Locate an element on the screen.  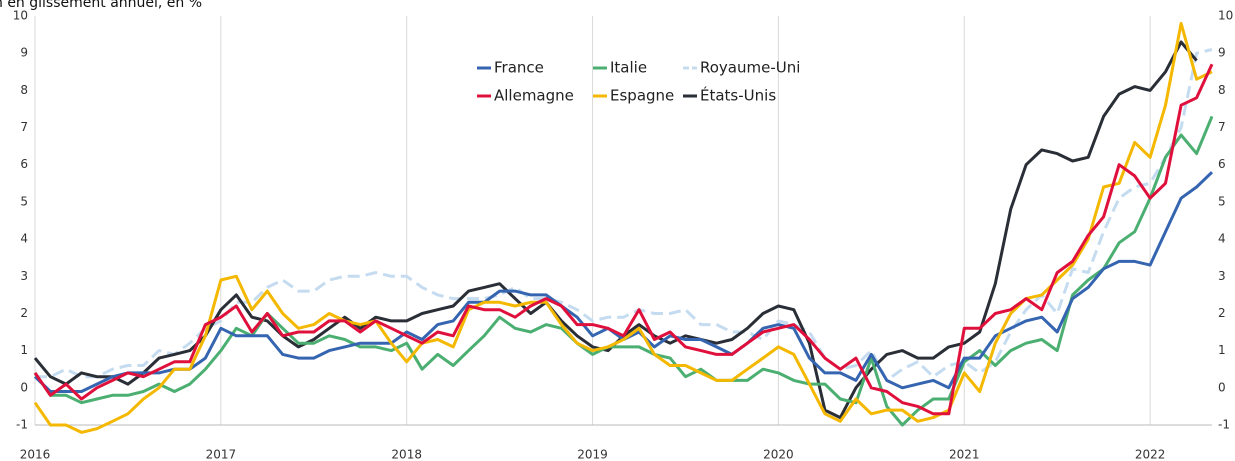
x-tick-label: 2016 is located at coordinates (35, 454).